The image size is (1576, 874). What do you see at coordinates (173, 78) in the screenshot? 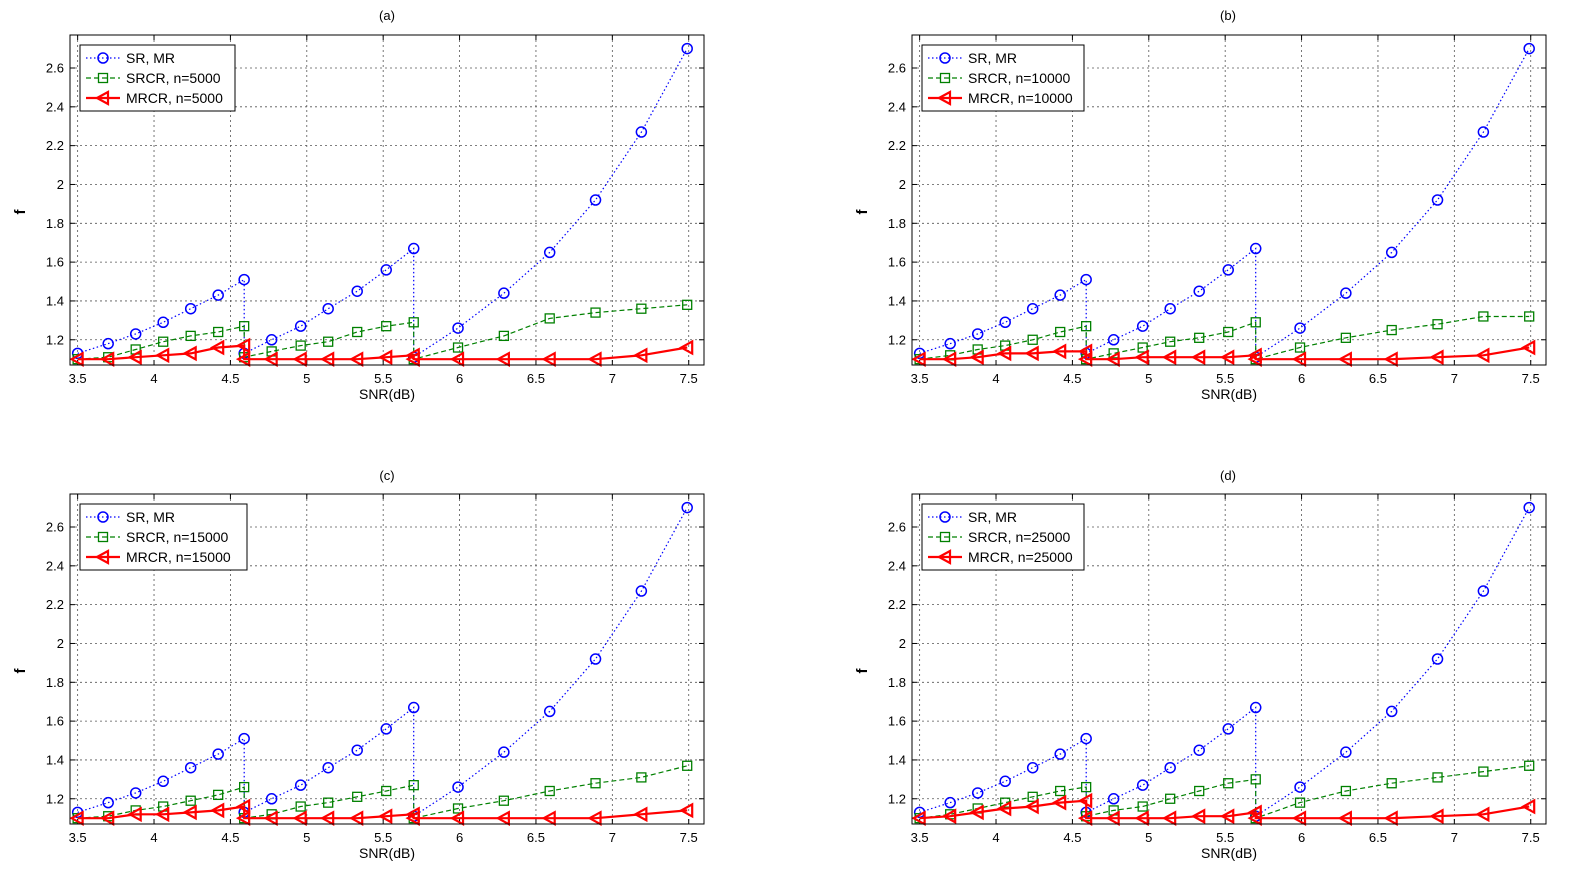
I see `legend-entry: SRCR, n=5000` at bounding box center [173, 78].